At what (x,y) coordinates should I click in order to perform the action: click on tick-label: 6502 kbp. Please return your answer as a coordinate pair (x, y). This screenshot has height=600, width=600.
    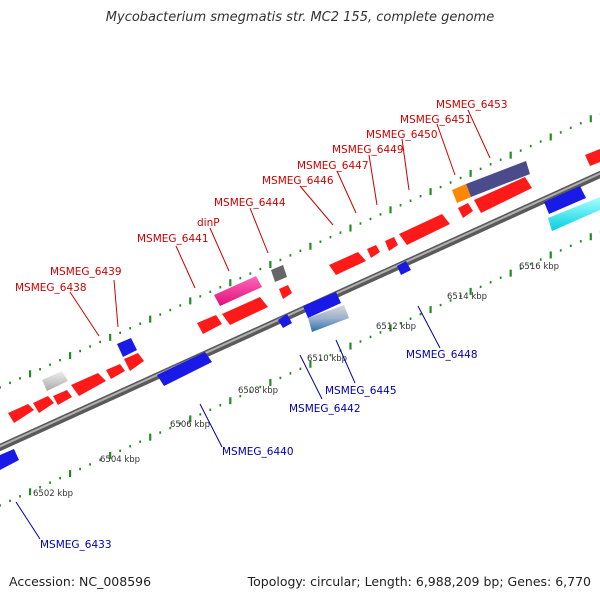
    Looking at the image, I should click on (53, 494).